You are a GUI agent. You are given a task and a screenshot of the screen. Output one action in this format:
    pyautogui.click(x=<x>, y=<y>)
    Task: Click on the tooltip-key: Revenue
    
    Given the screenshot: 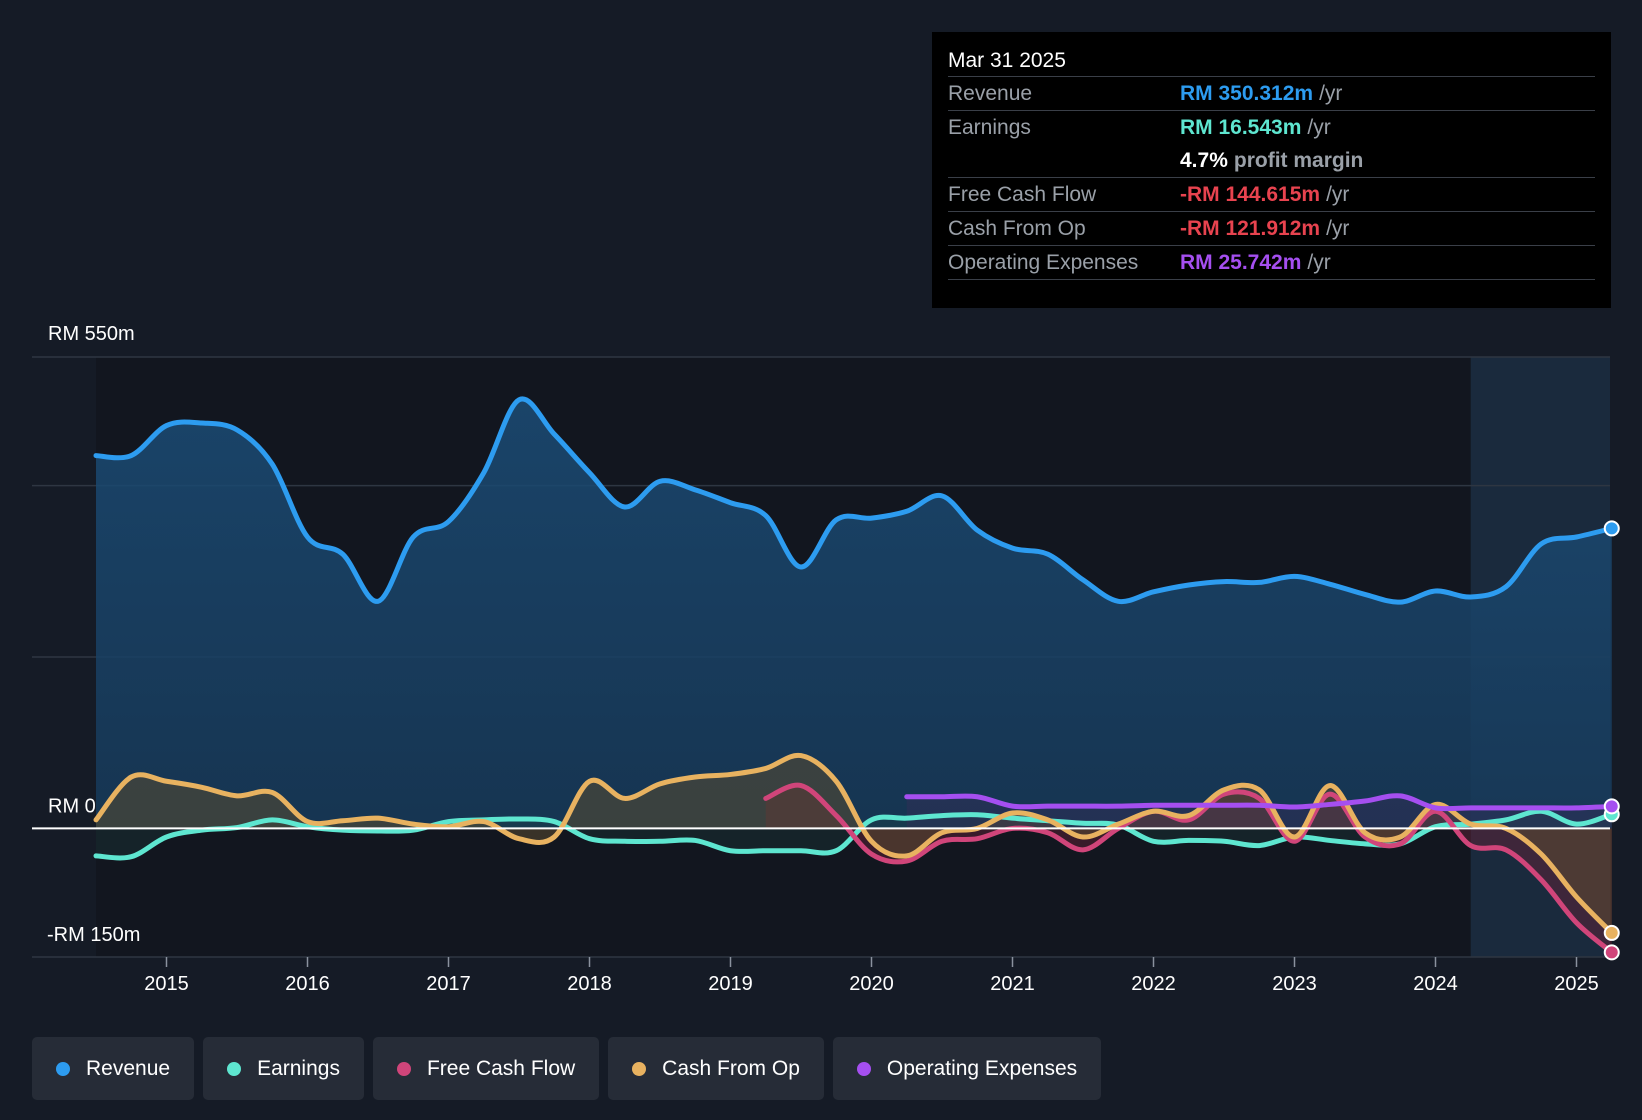 What is the action you would take?
    pyautogui.click(x=990, y=93)
    